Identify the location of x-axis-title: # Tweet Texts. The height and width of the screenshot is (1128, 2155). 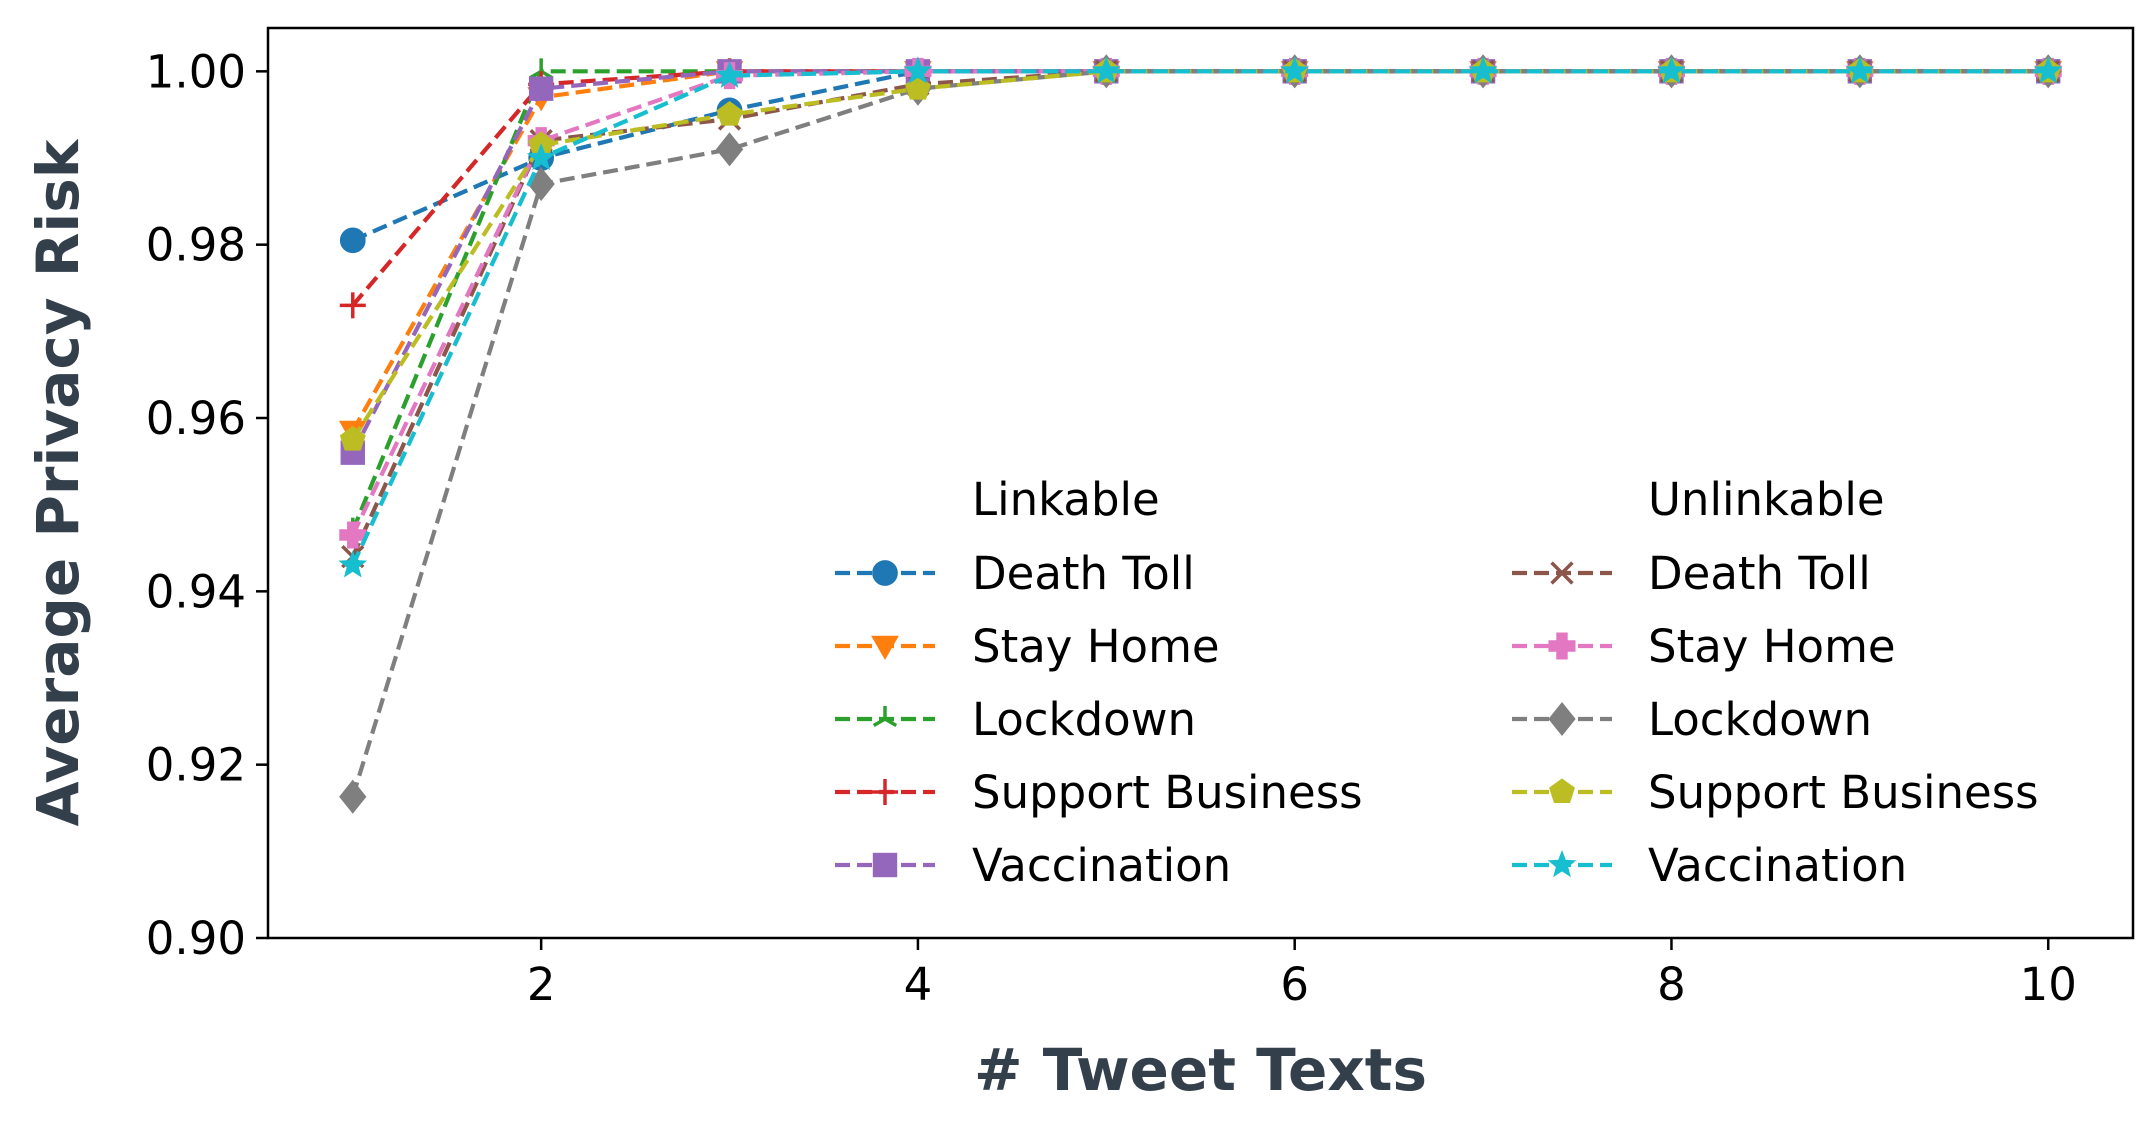
(1200, 1070).